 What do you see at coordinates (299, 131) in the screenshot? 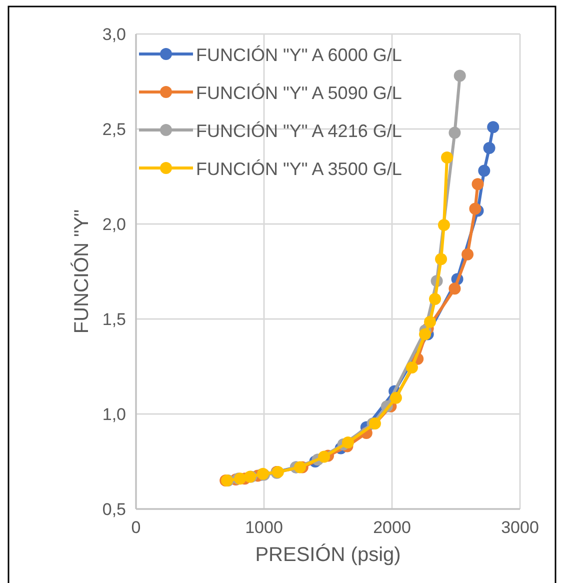
I see `legend-label: FUNCIÓN "Y" A 4216 G/L` at bounding box center [299, 131].